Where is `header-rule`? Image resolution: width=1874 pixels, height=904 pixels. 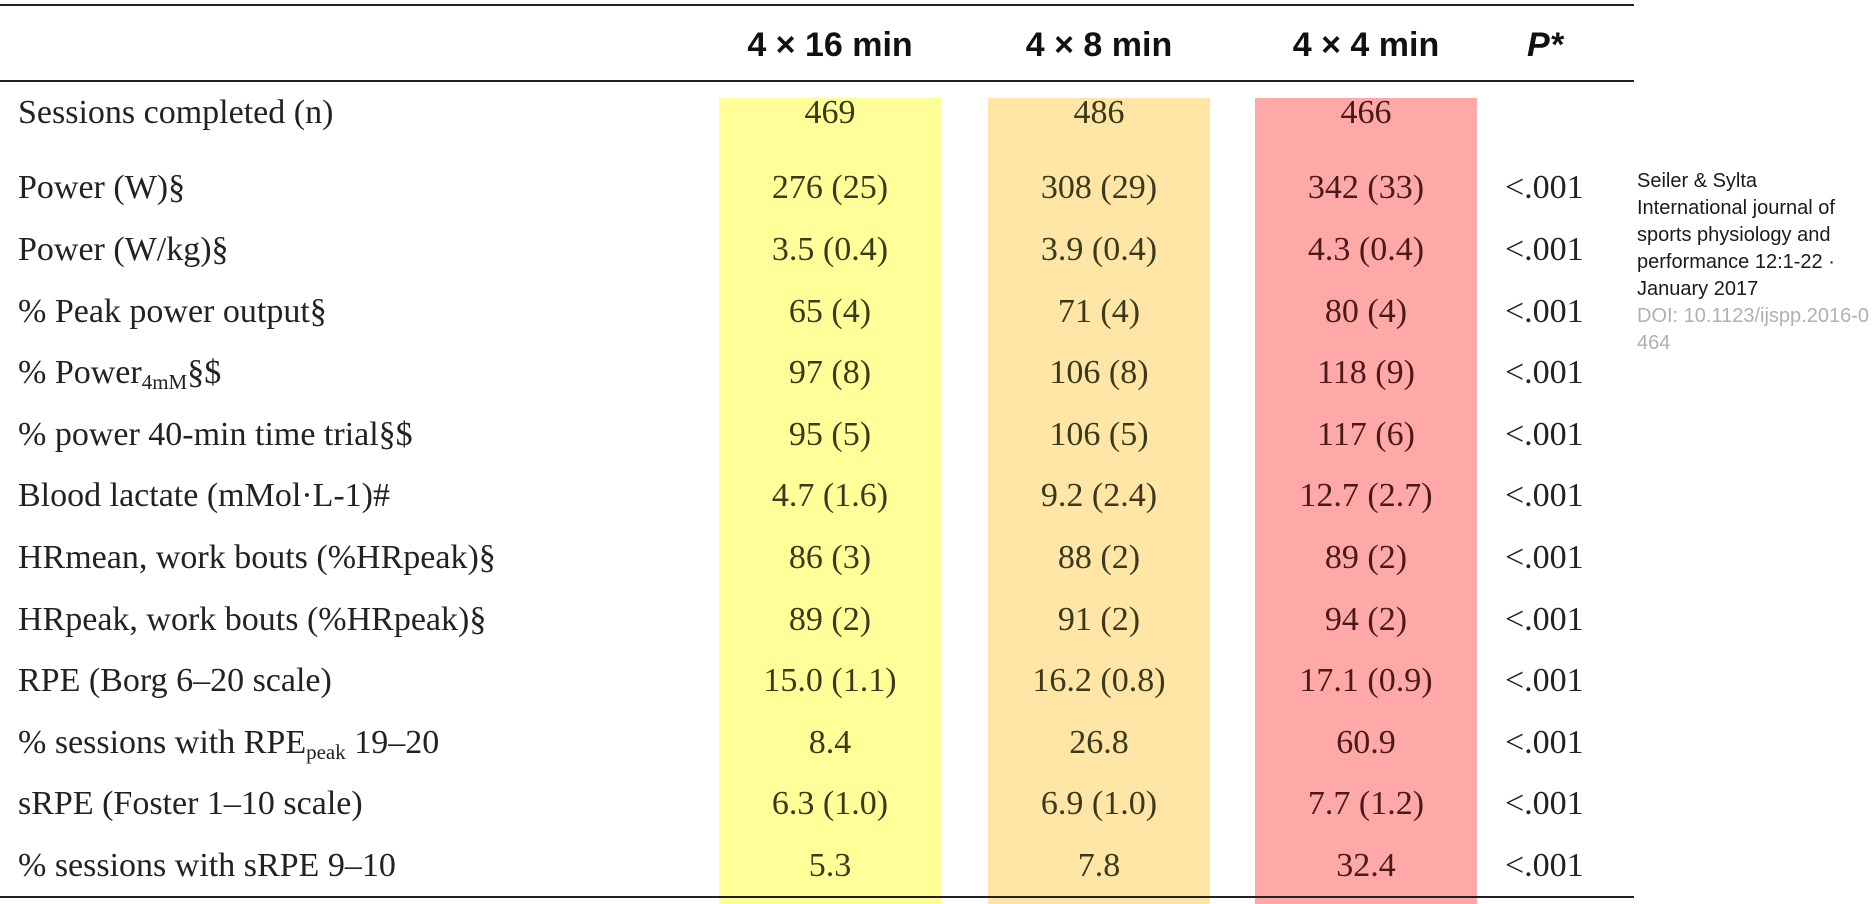
header-rule is located at coordinates (817, 81).